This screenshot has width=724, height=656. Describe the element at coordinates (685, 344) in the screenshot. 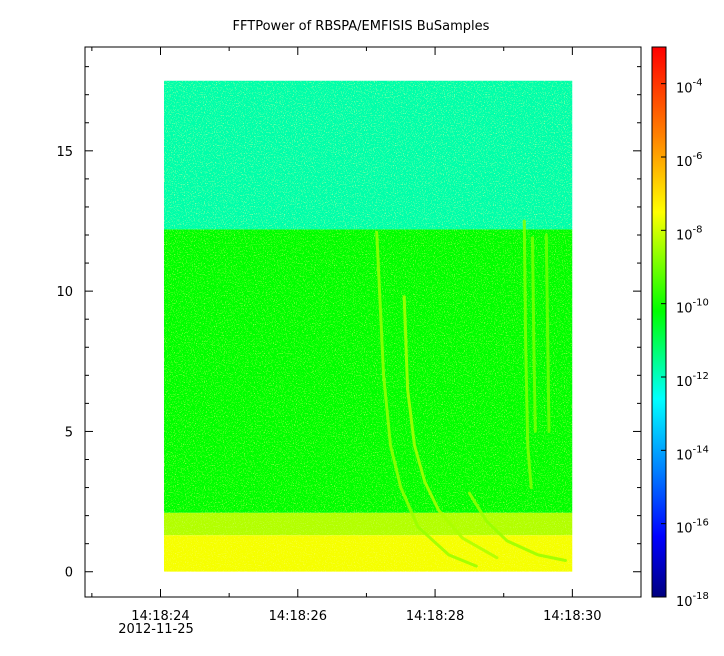

I see `colorbar-ticks: 10⁻⁴ 10⁻⁶ 10⁻⁸ 10⁻¹⁰ 10⁻¹² 10⁻¹⁴ 10⁻¹⁶ 10⁻¹⁸` at that location.